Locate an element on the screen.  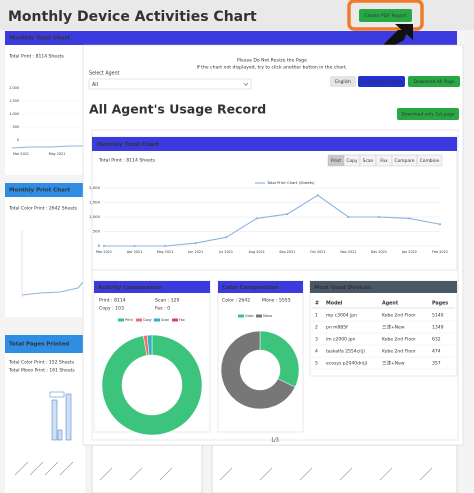
x-tick-label: Feb 2022 is located at coordinates (440, 252).